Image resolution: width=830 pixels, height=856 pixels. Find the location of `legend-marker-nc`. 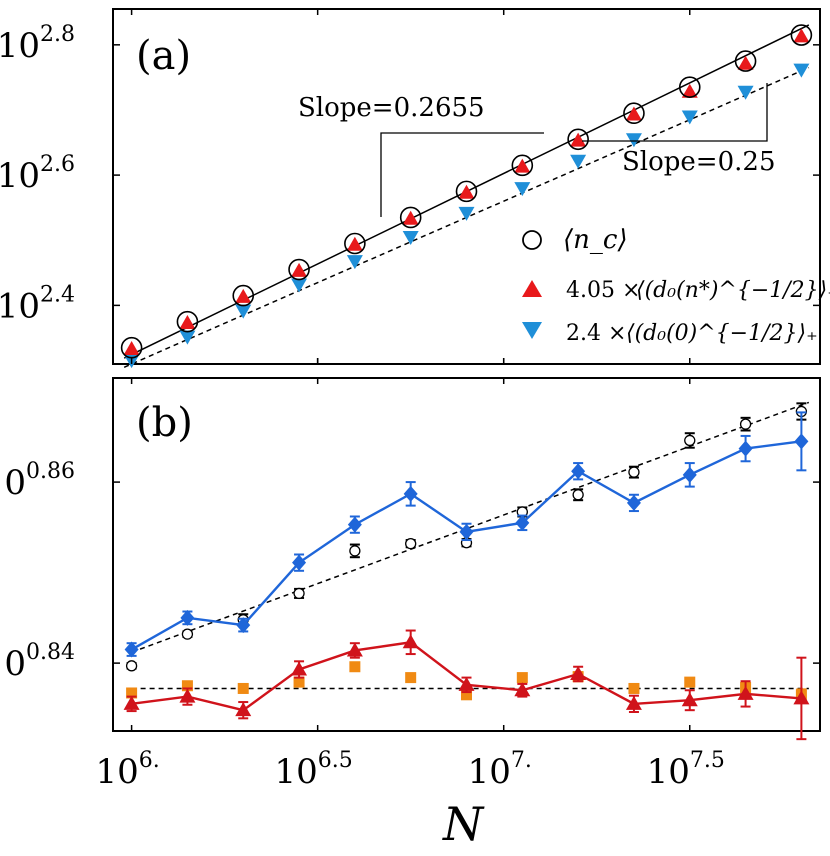

legend-marker-nc is located at coordinates (532, 240).